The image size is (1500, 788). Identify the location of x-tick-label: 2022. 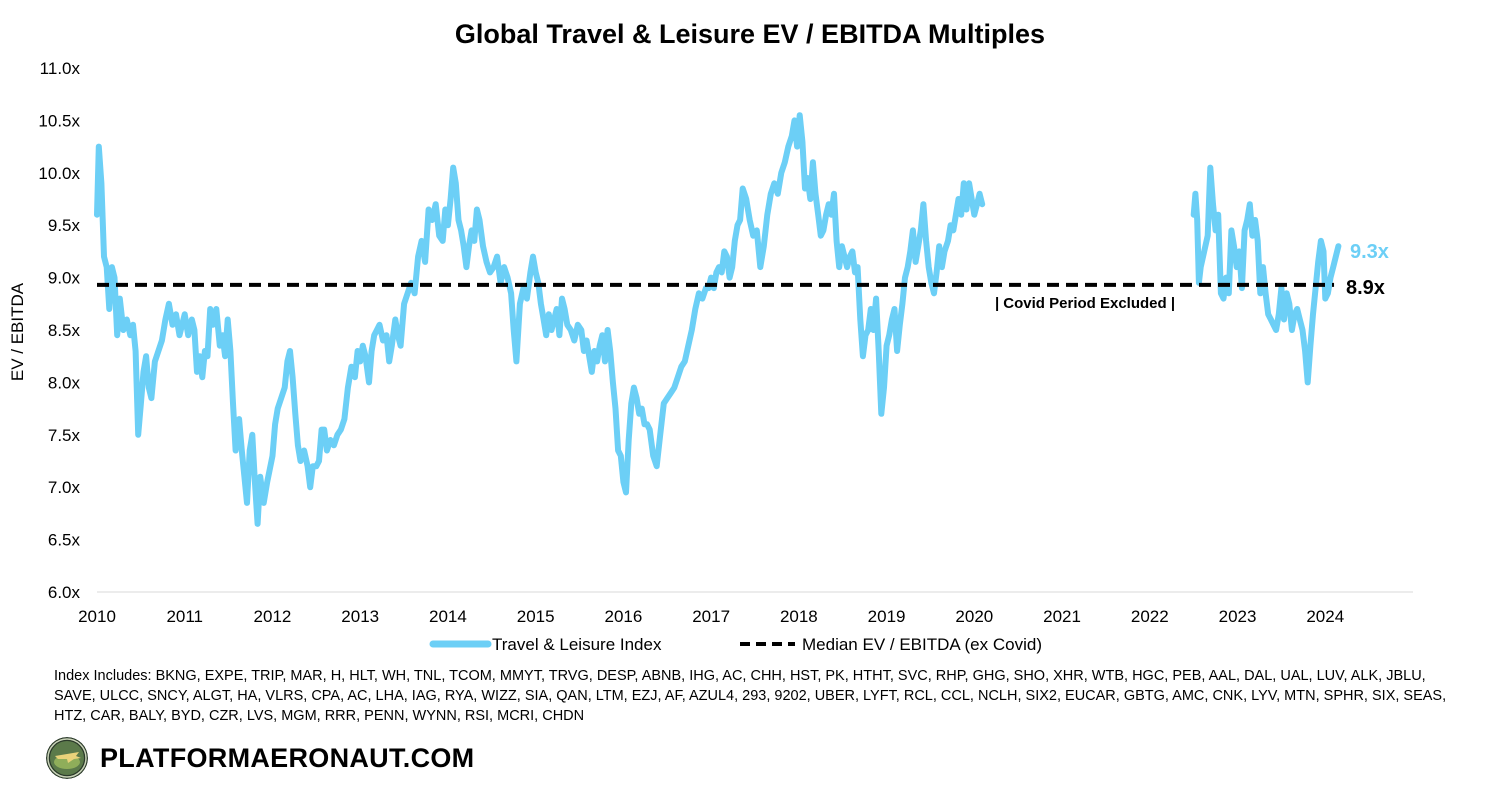
(1150, 616).